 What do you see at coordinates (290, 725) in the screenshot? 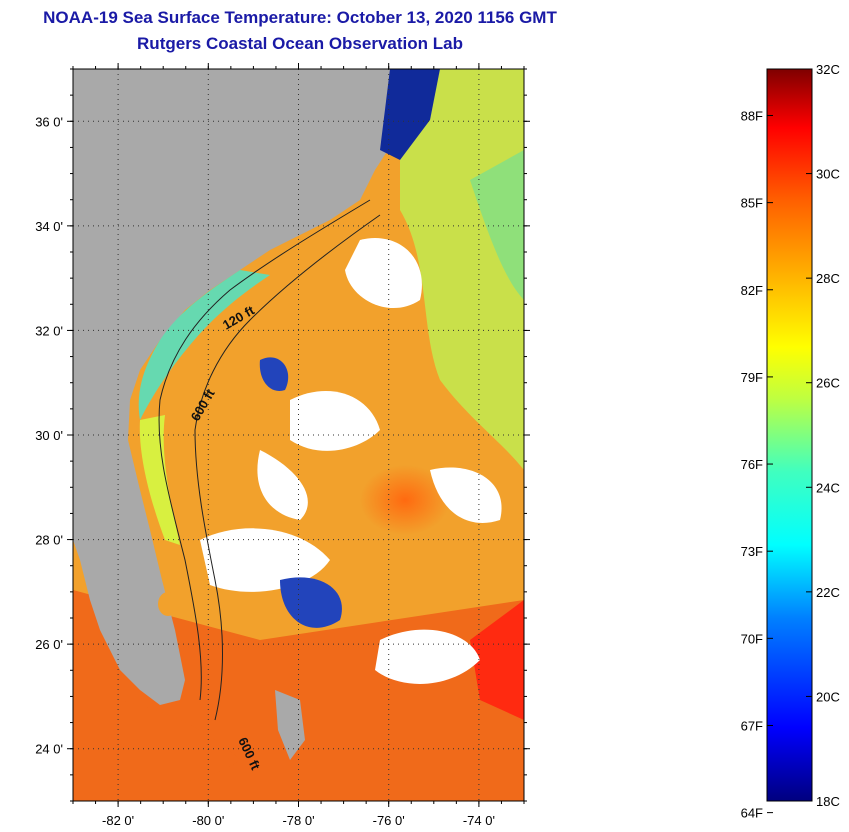
I see `land-bahamas` at bounding box center [290, 725].